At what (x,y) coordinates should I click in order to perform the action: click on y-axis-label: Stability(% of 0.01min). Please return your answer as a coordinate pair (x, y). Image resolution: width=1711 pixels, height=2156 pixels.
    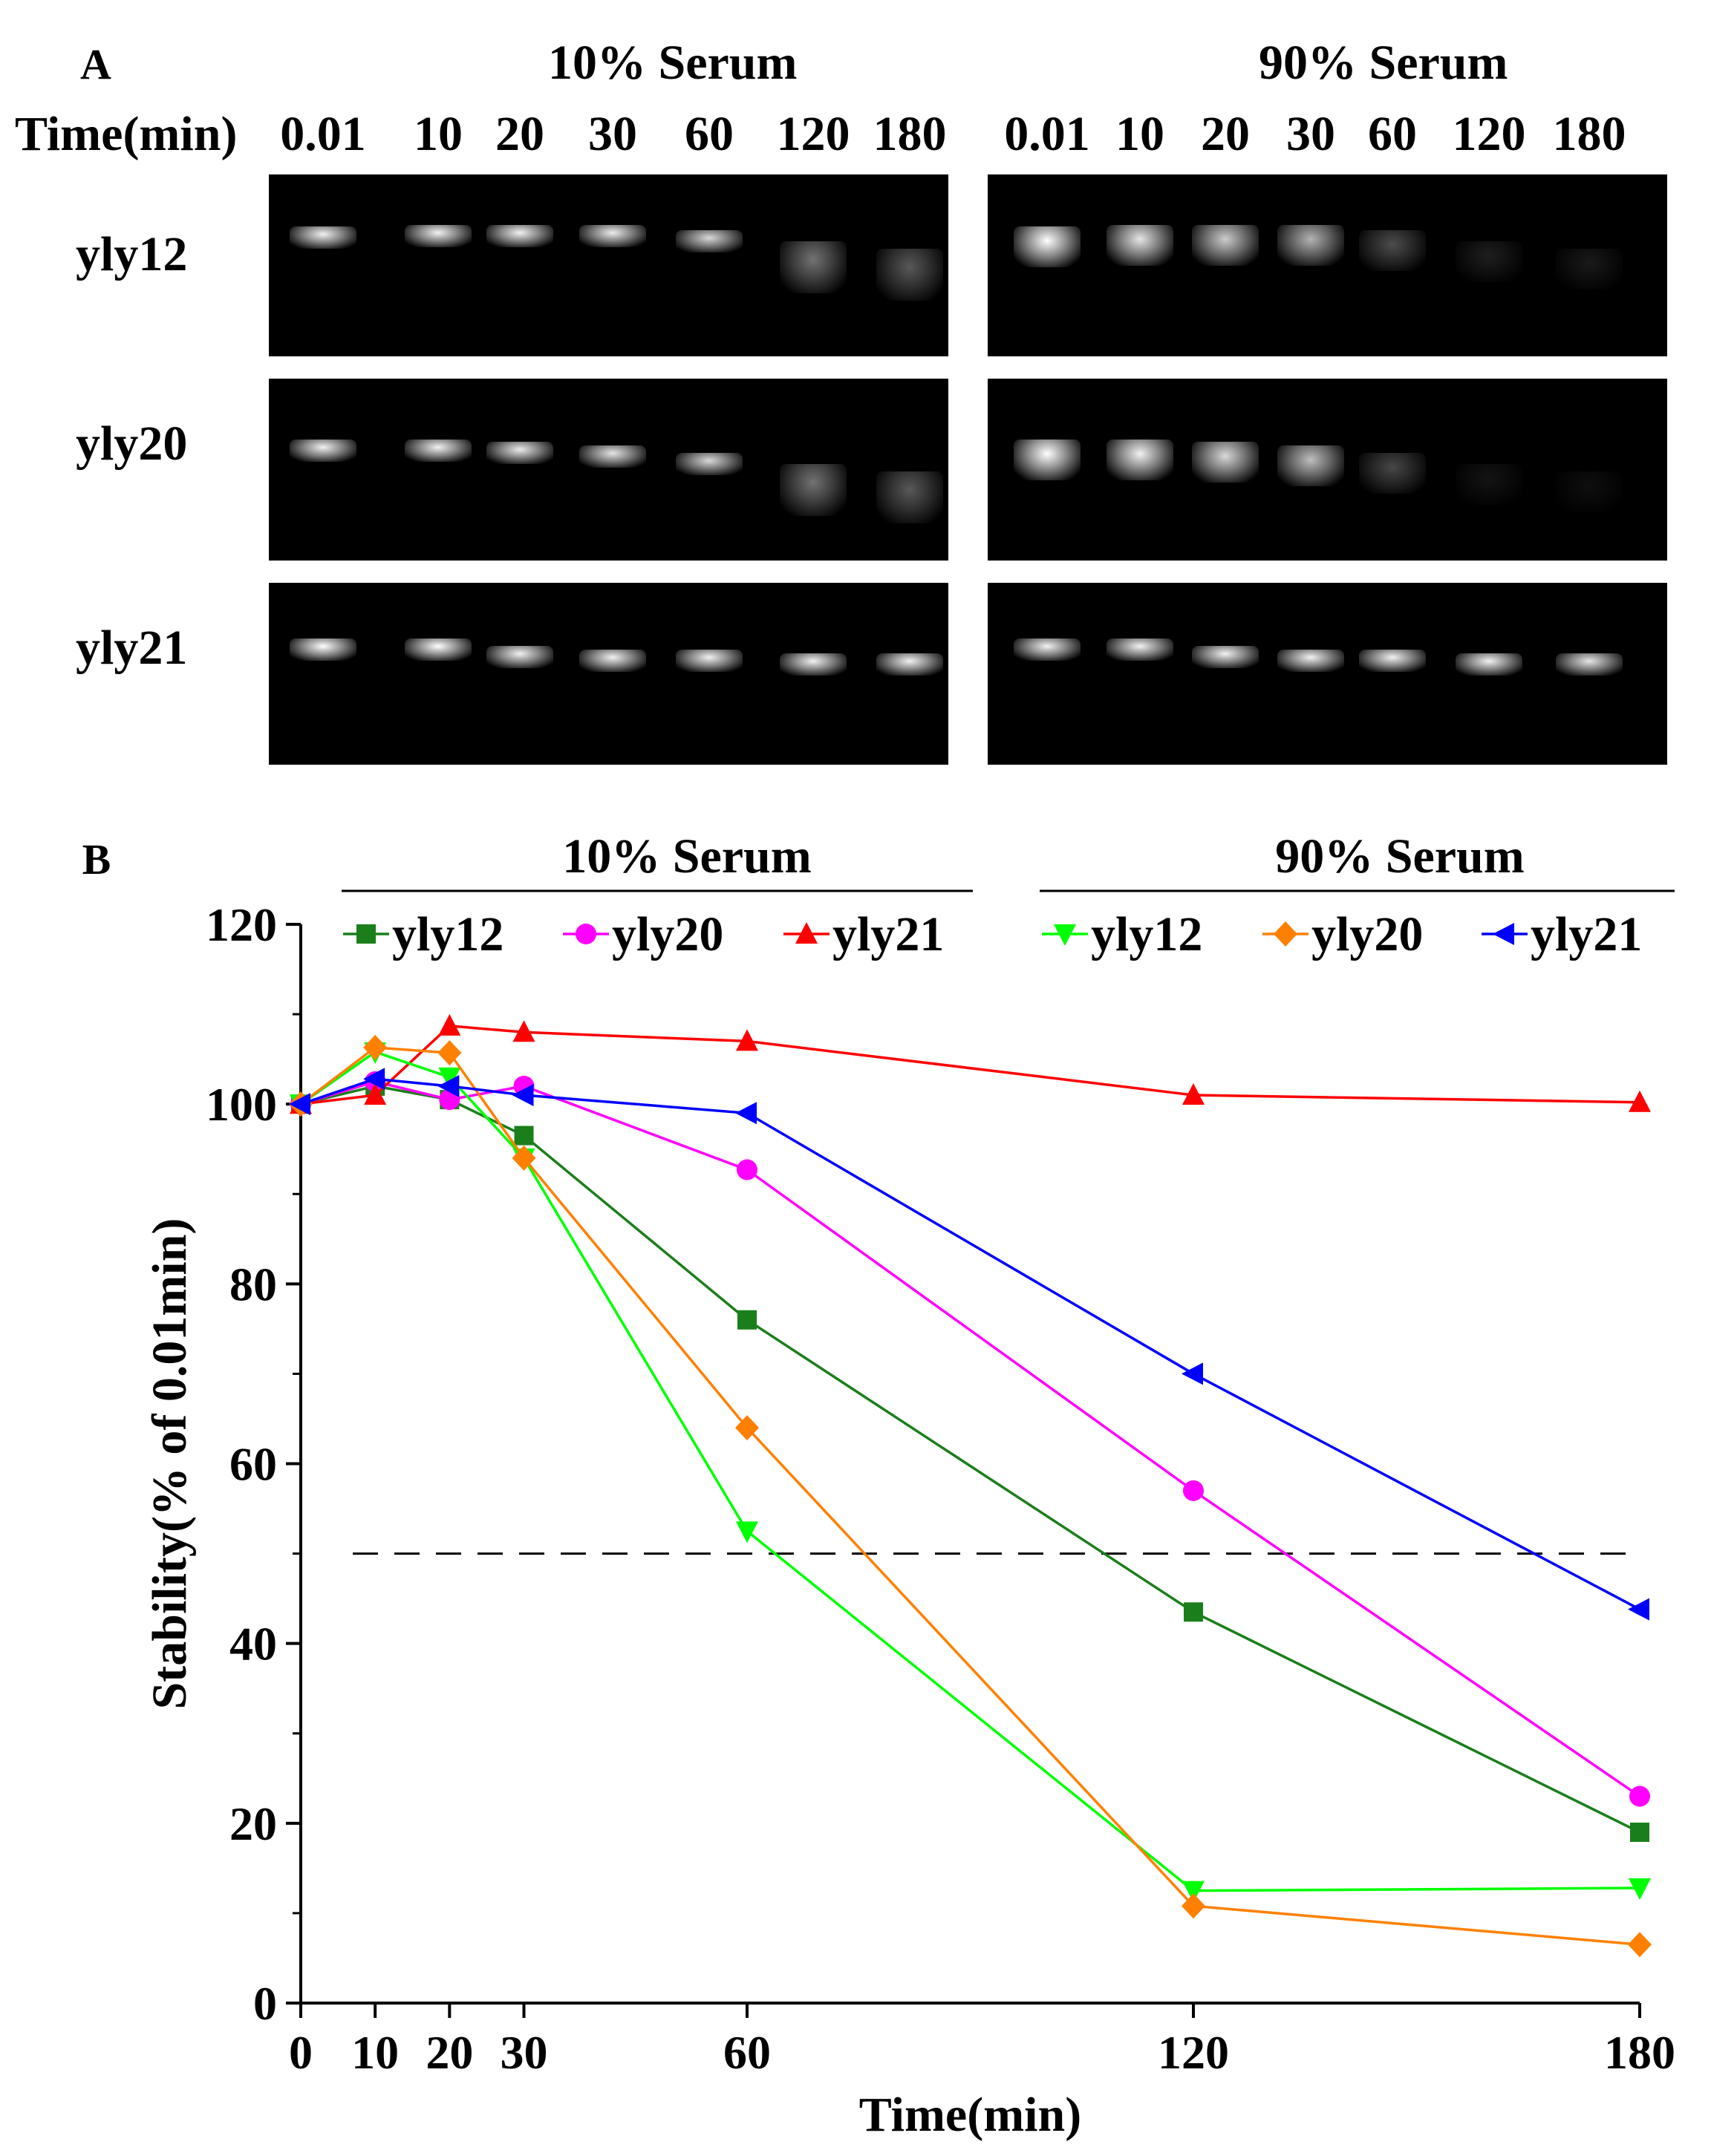
    Looking at the image, I should click on (170, 1464).